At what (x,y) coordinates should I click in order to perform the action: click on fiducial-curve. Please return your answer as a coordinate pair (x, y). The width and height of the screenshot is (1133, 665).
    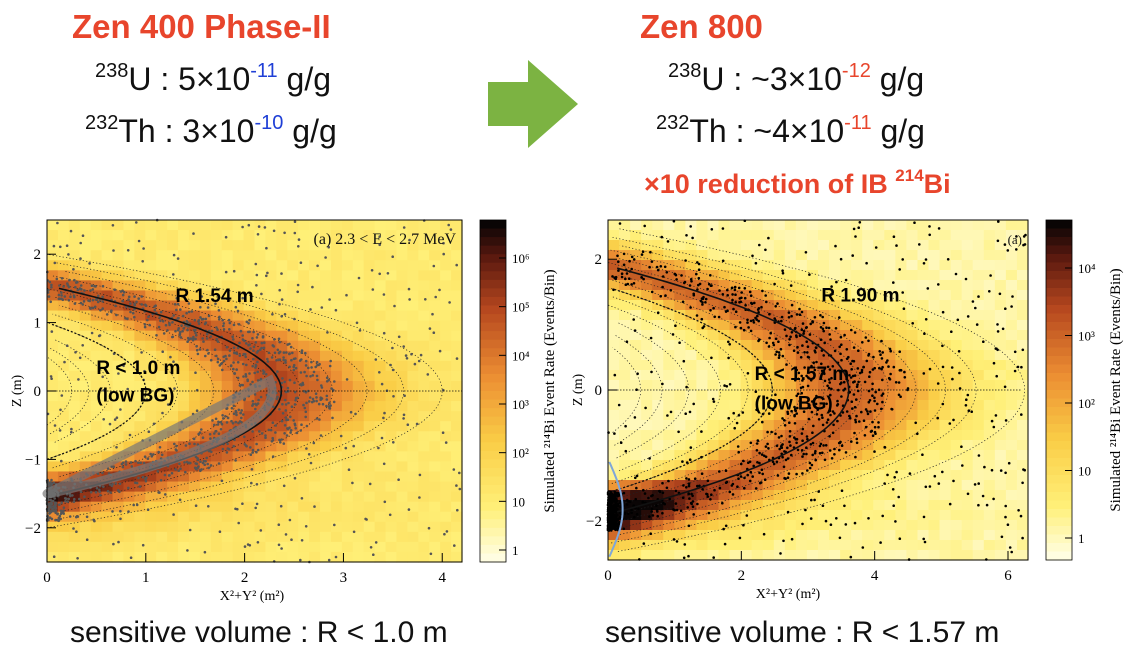
    Looking at the image, I should click on (96, 392).